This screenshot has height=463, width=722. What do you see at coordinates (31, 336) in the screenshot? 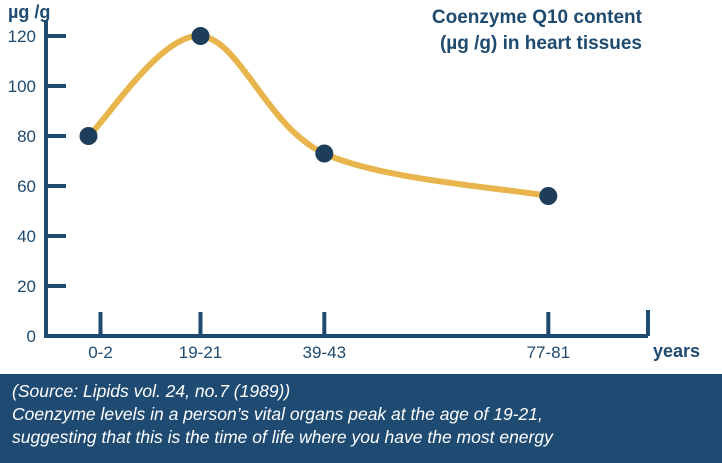
I see `y-tick-label: 0` at bounding box center [31, 336].